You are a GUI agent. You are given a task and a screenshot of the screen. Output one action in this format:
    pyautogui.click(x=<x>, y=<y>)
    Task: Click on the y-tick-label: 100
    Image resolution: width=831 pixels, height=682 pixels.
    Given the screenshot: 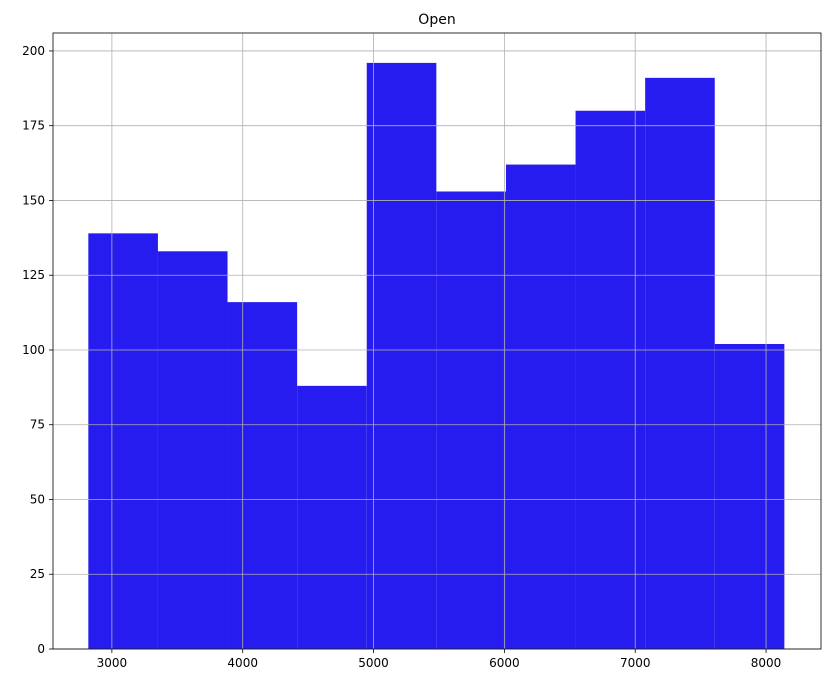 What is the action you would take?
    pyautogui.click(x=33, y=350)
    